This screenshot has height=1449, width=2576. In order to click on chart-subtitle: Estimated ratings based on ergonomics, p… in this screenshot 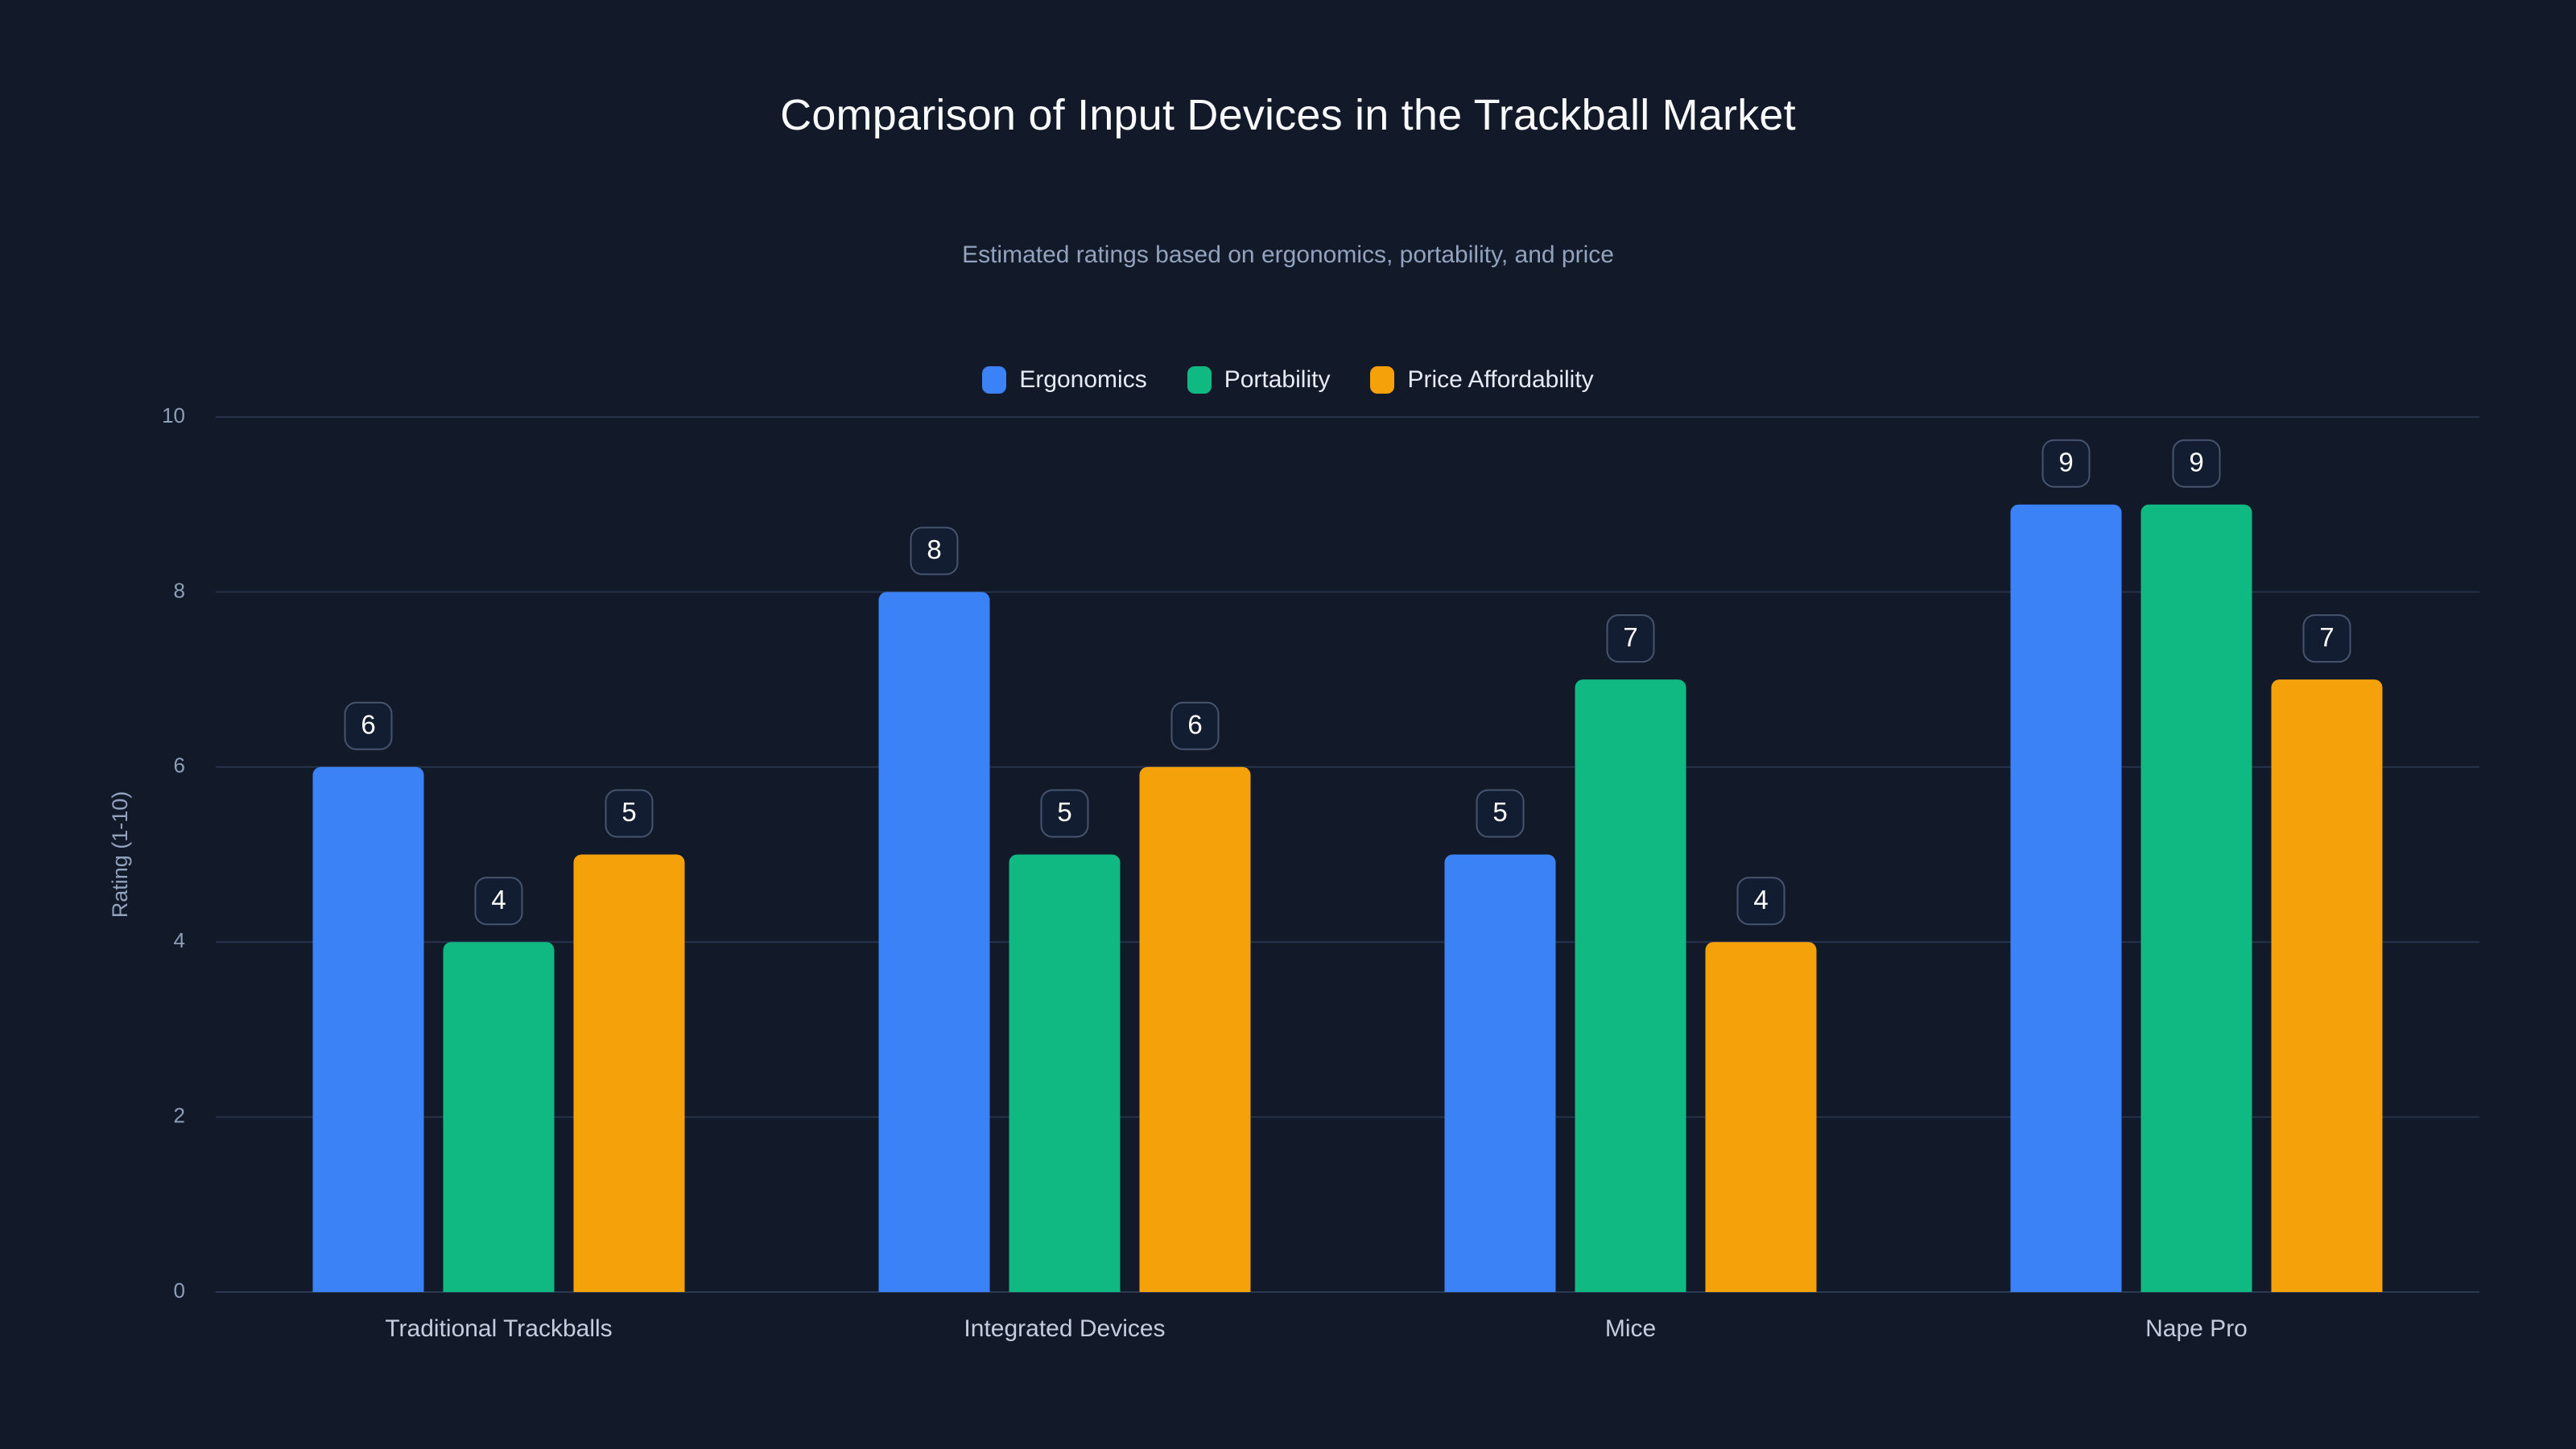, I will do `click(1288, 255)`.